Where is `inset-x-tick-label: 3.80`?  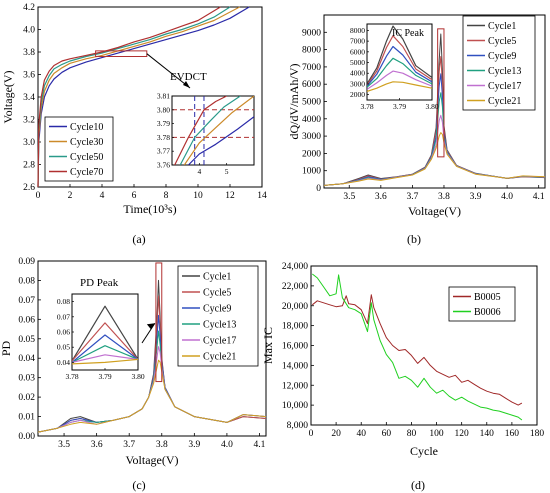 inset-x-tick-label: 3.80 is located at coordinates (431, 106).